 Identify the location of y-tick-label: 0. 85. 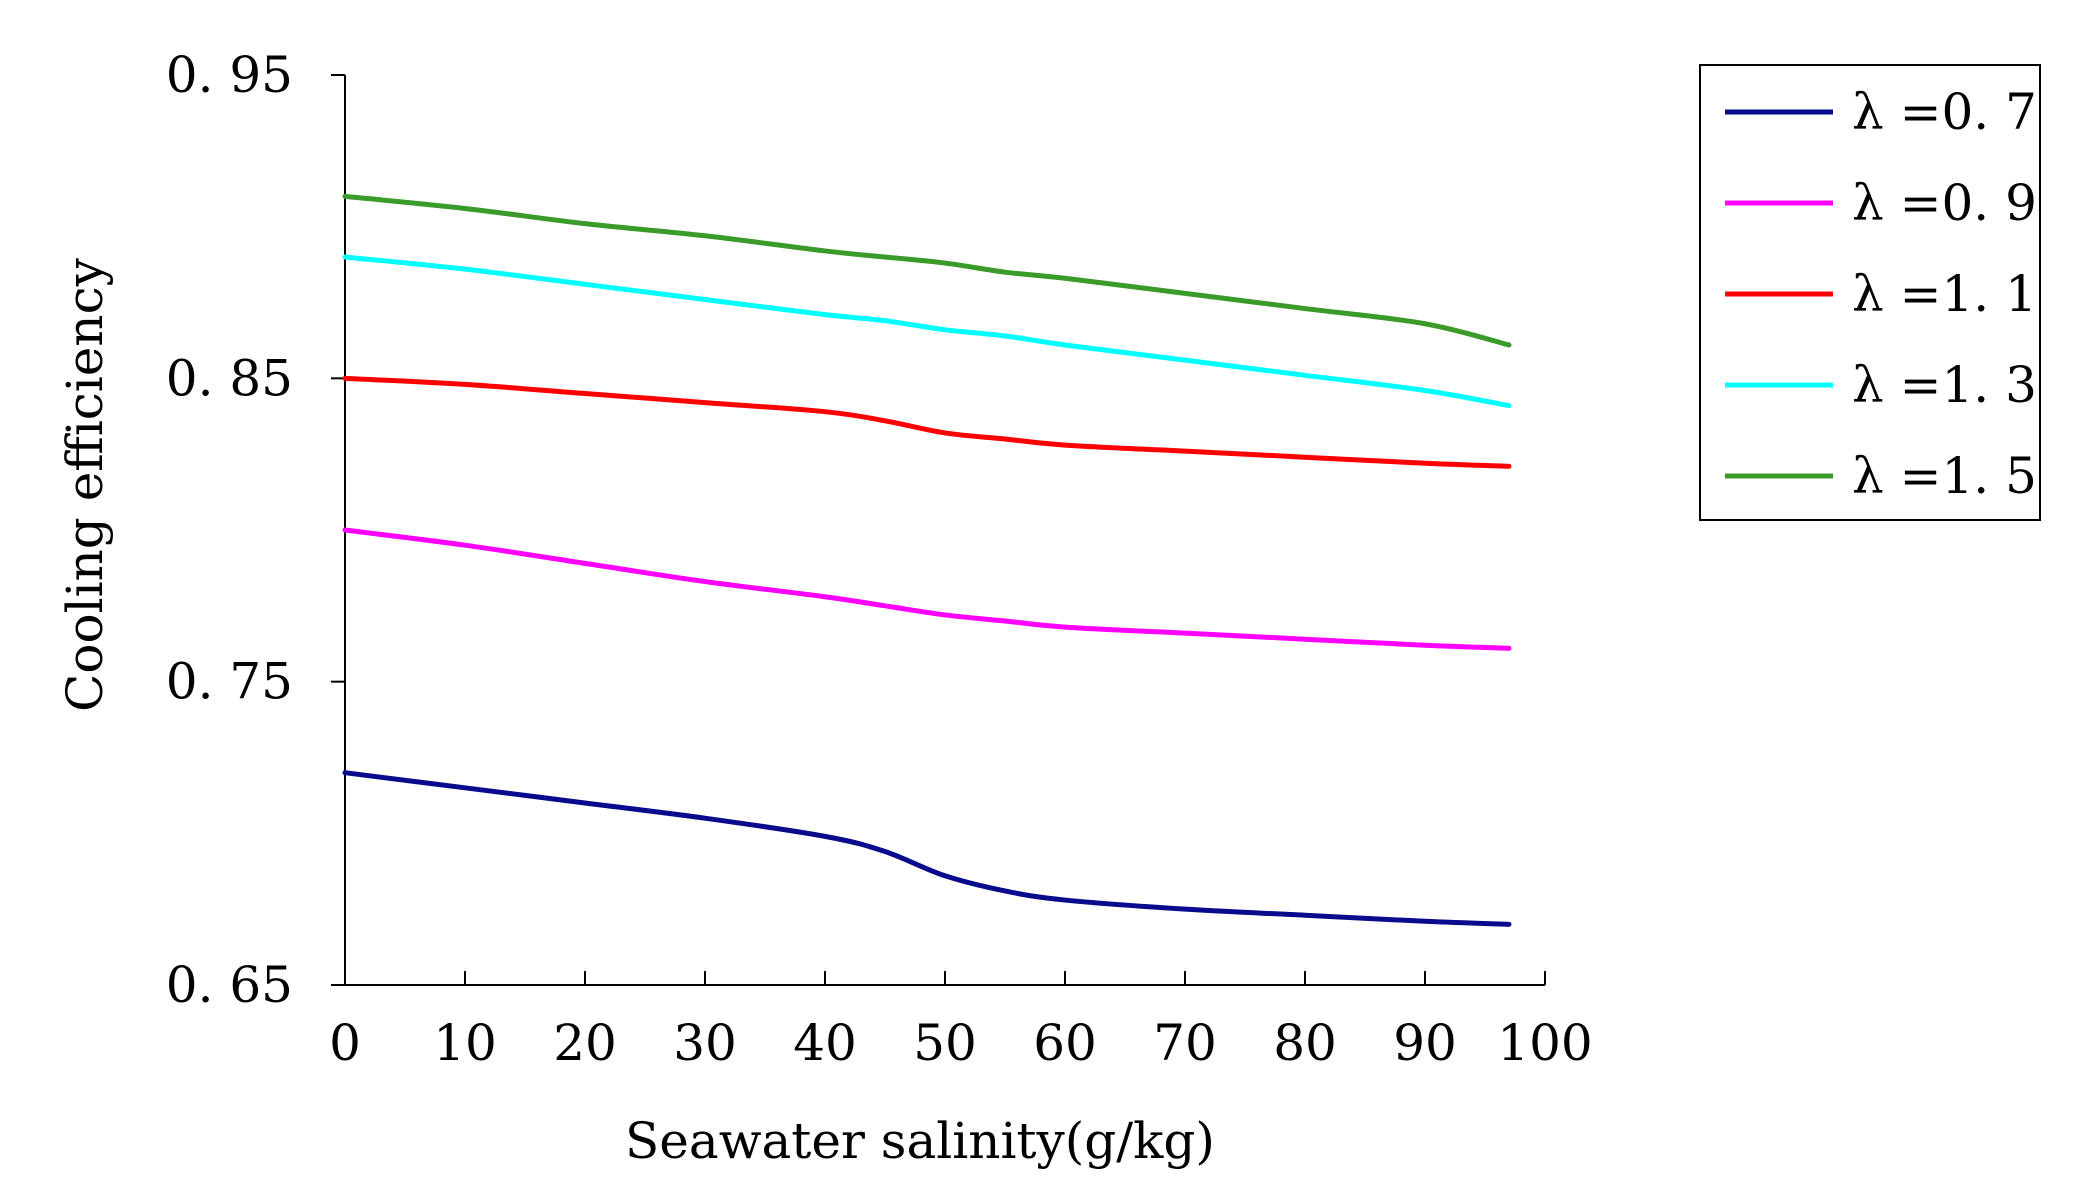
(229, 378).